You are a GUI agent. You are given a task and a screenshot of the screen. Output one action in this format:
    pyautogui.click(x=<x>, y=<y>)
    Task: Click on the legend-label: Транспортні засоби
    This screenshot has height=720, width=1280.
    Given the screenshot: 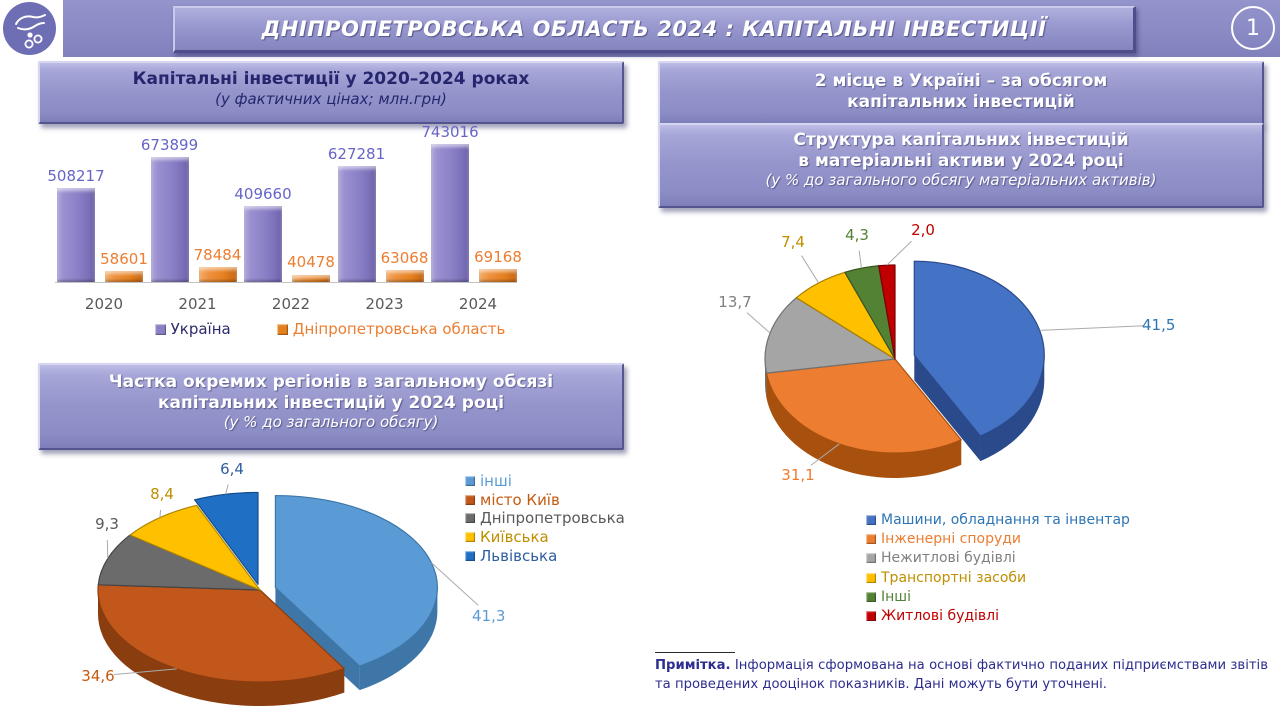 What is the action you would take?
    pyautogui.click(x=954, y=577)
    